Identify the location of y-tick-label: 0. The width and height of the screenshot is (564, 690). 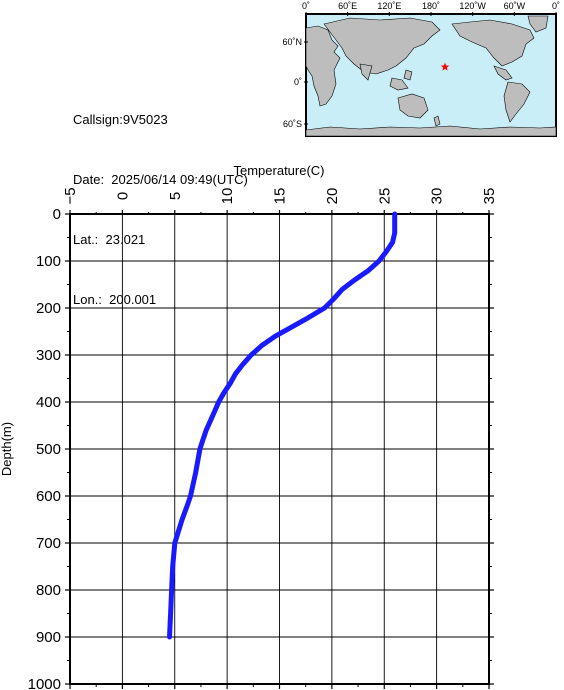
(57, 214).